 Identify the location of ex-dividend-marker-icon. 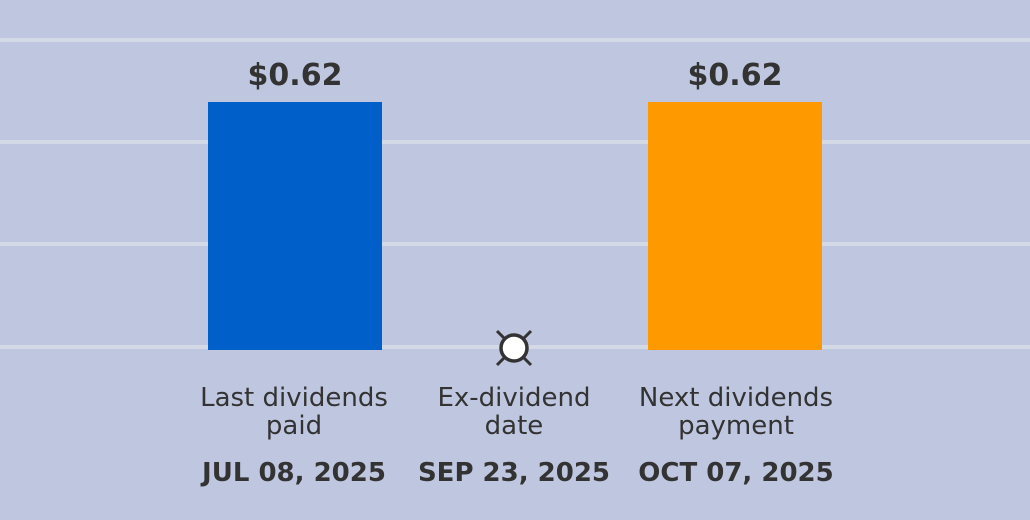
(514, 348).